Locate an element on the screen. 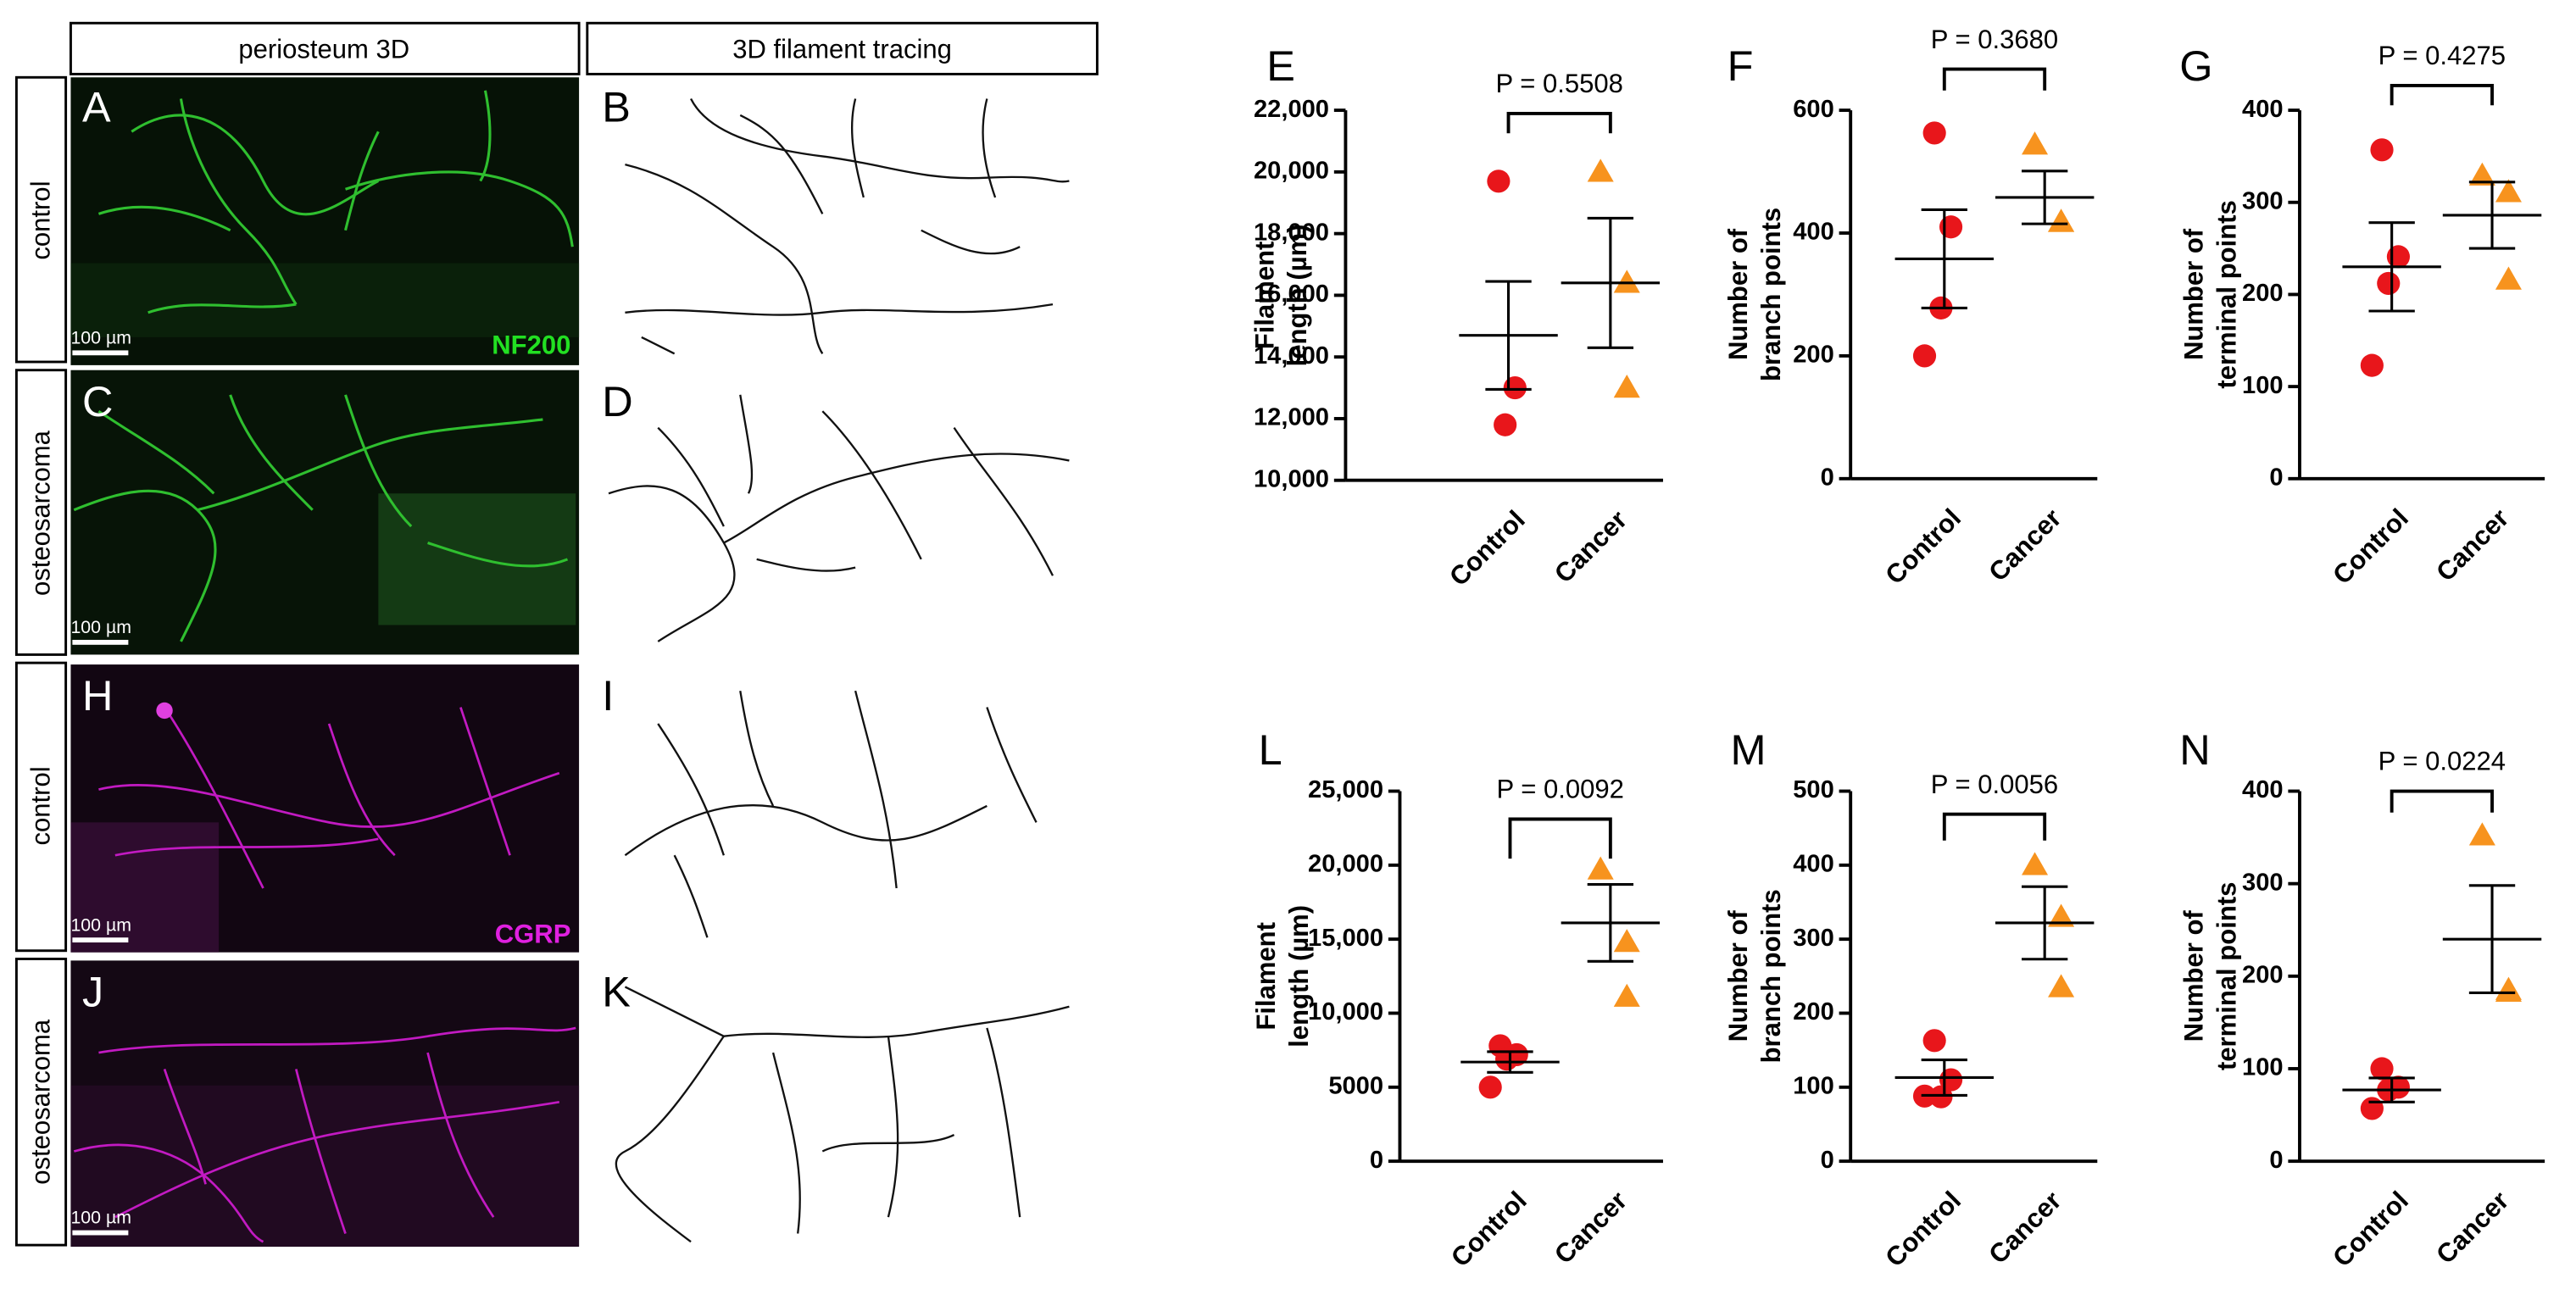  panel-letter: G is located at coordinates (2195, 66).